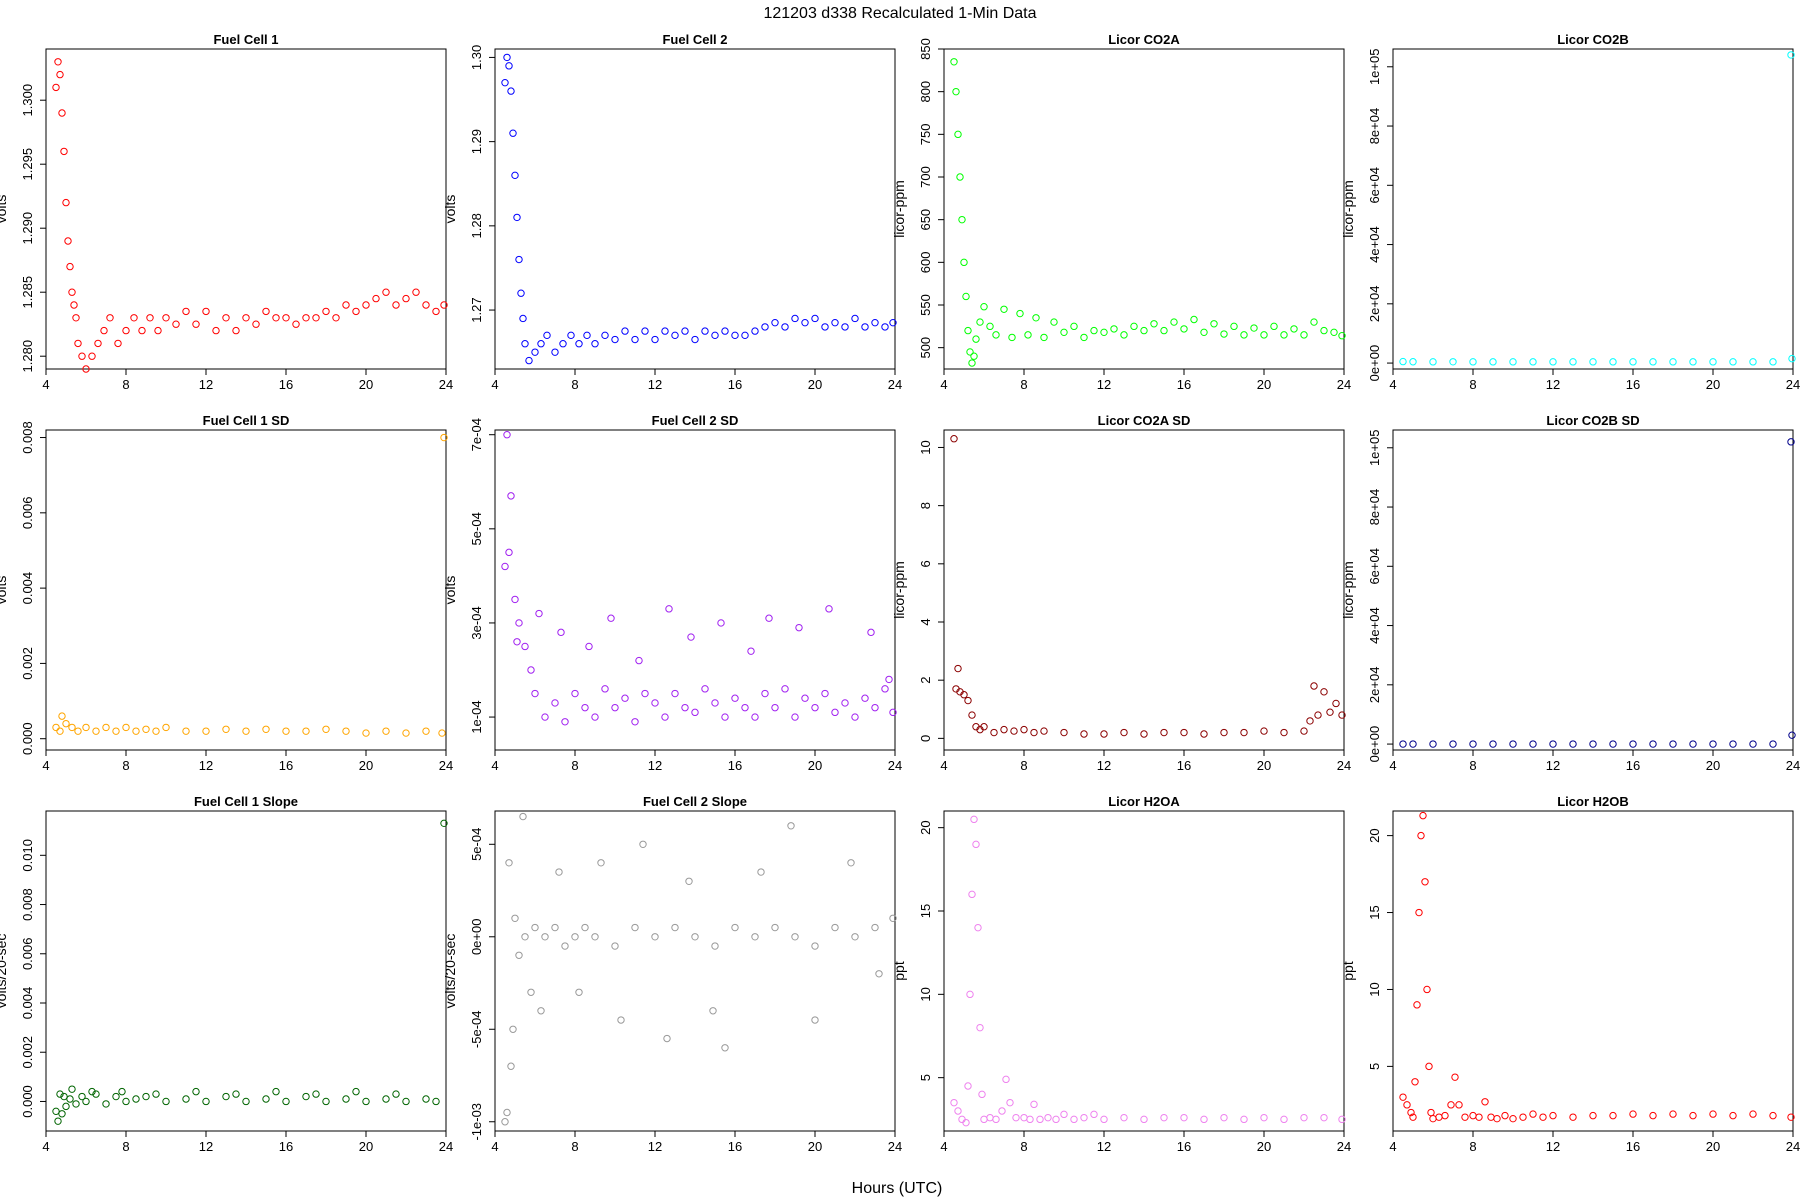 The image size is (1800, 1200). What do you see at coordinates (27, 1003) in the screenshot?
I see `y-tick-label: 0.004` at bounding box center [27, 1003].